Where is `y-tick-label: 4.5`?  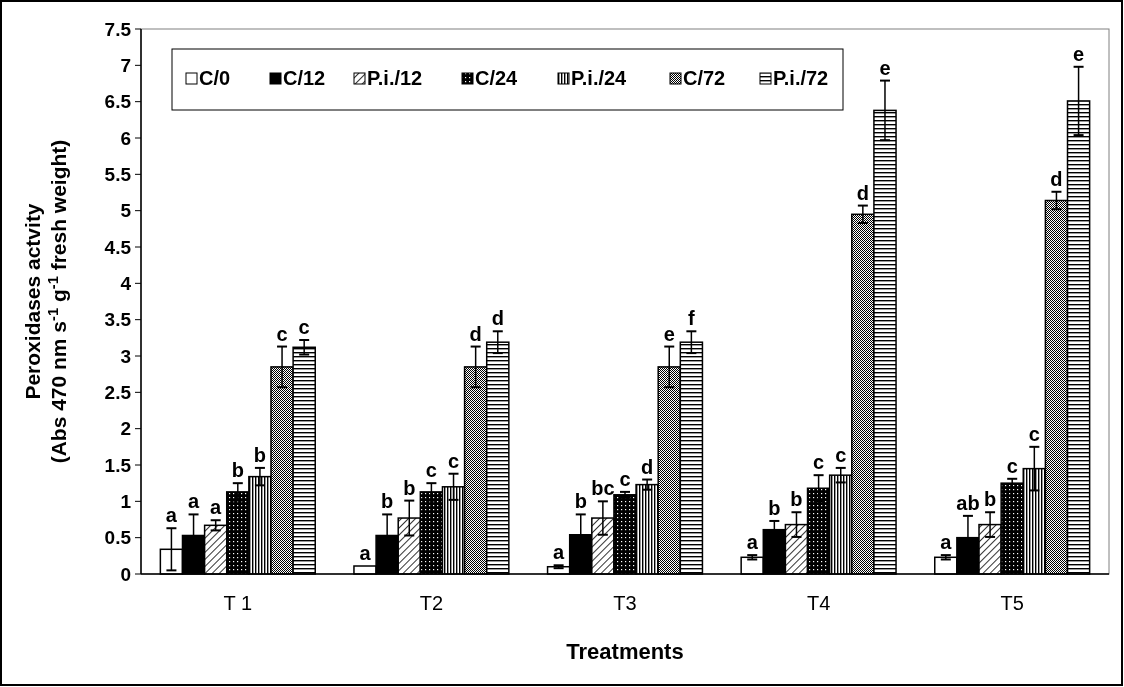
y-tick-label: 4.5 is located at coordinates (118, 247).